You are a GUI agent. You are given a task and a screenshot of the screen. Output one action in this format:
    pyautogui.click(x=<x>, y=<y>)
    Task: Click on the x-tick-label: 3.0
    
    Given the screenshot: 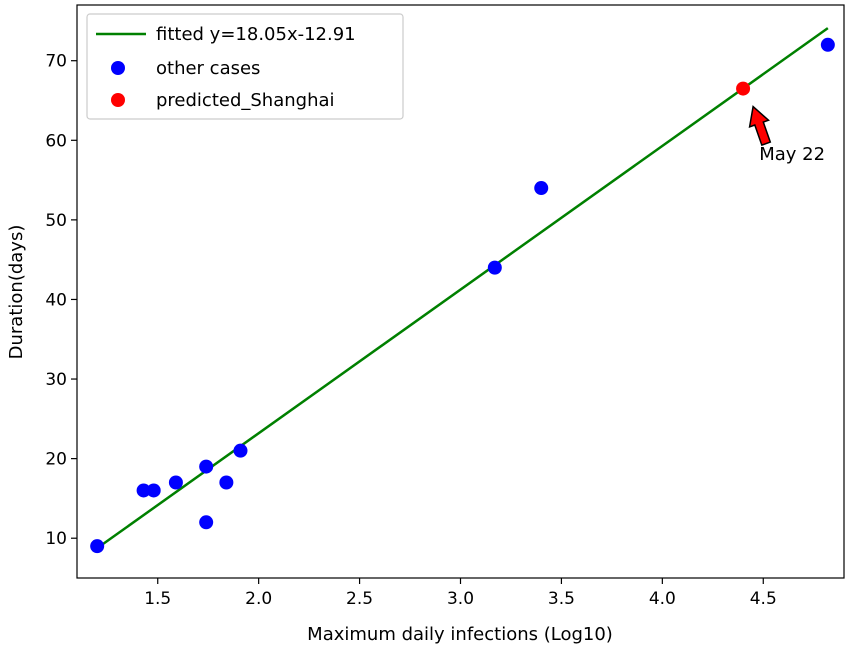 What is the action you would take?
    pyautogui.click(x=460, y=599)
    